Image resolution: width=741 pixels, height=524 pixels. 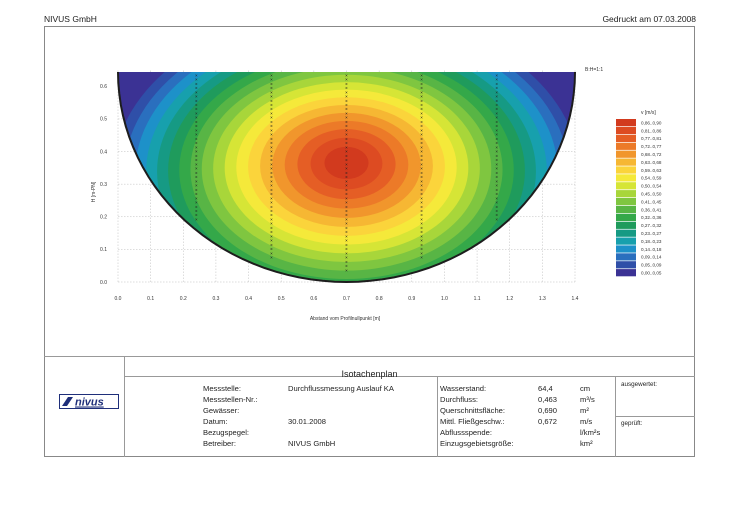 I want to click on footer-title-border, so click(x=409, y=376).